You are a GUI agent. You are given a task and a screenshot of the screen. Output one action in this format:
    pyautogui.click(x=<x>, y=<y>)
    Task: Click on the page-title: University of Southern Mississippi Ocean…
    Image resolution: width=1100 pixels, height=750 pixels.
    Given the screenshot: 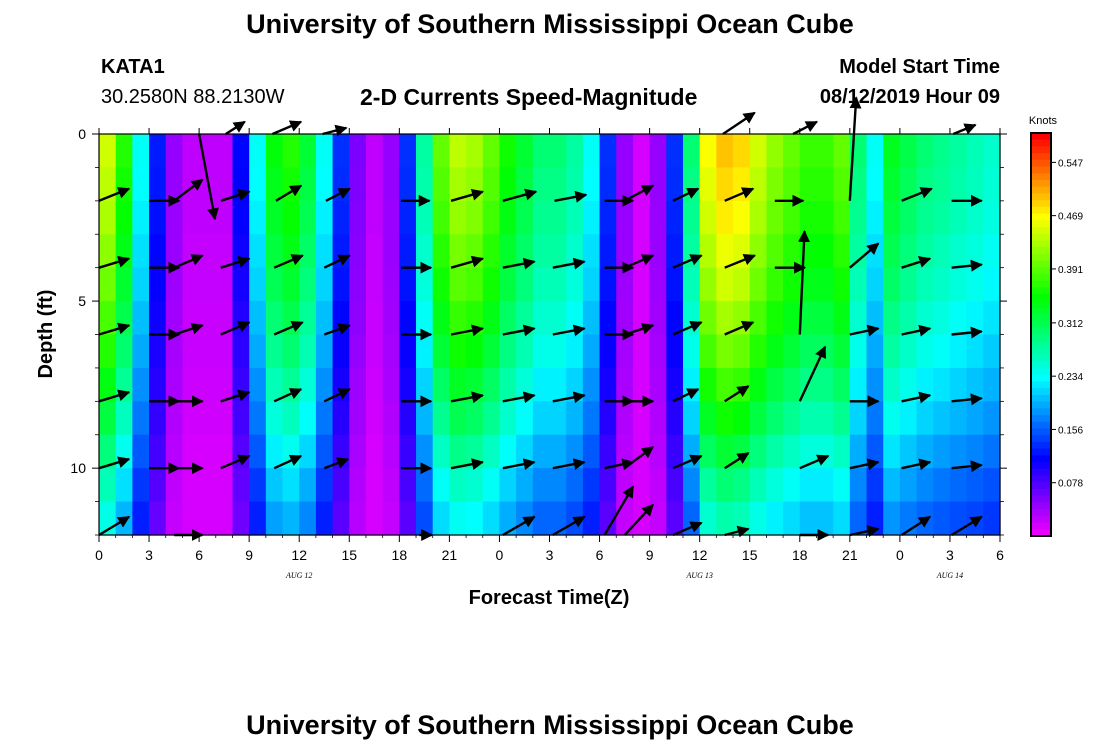 What is the action you would take?
    pyautogui.click(x=550, y=24)
    